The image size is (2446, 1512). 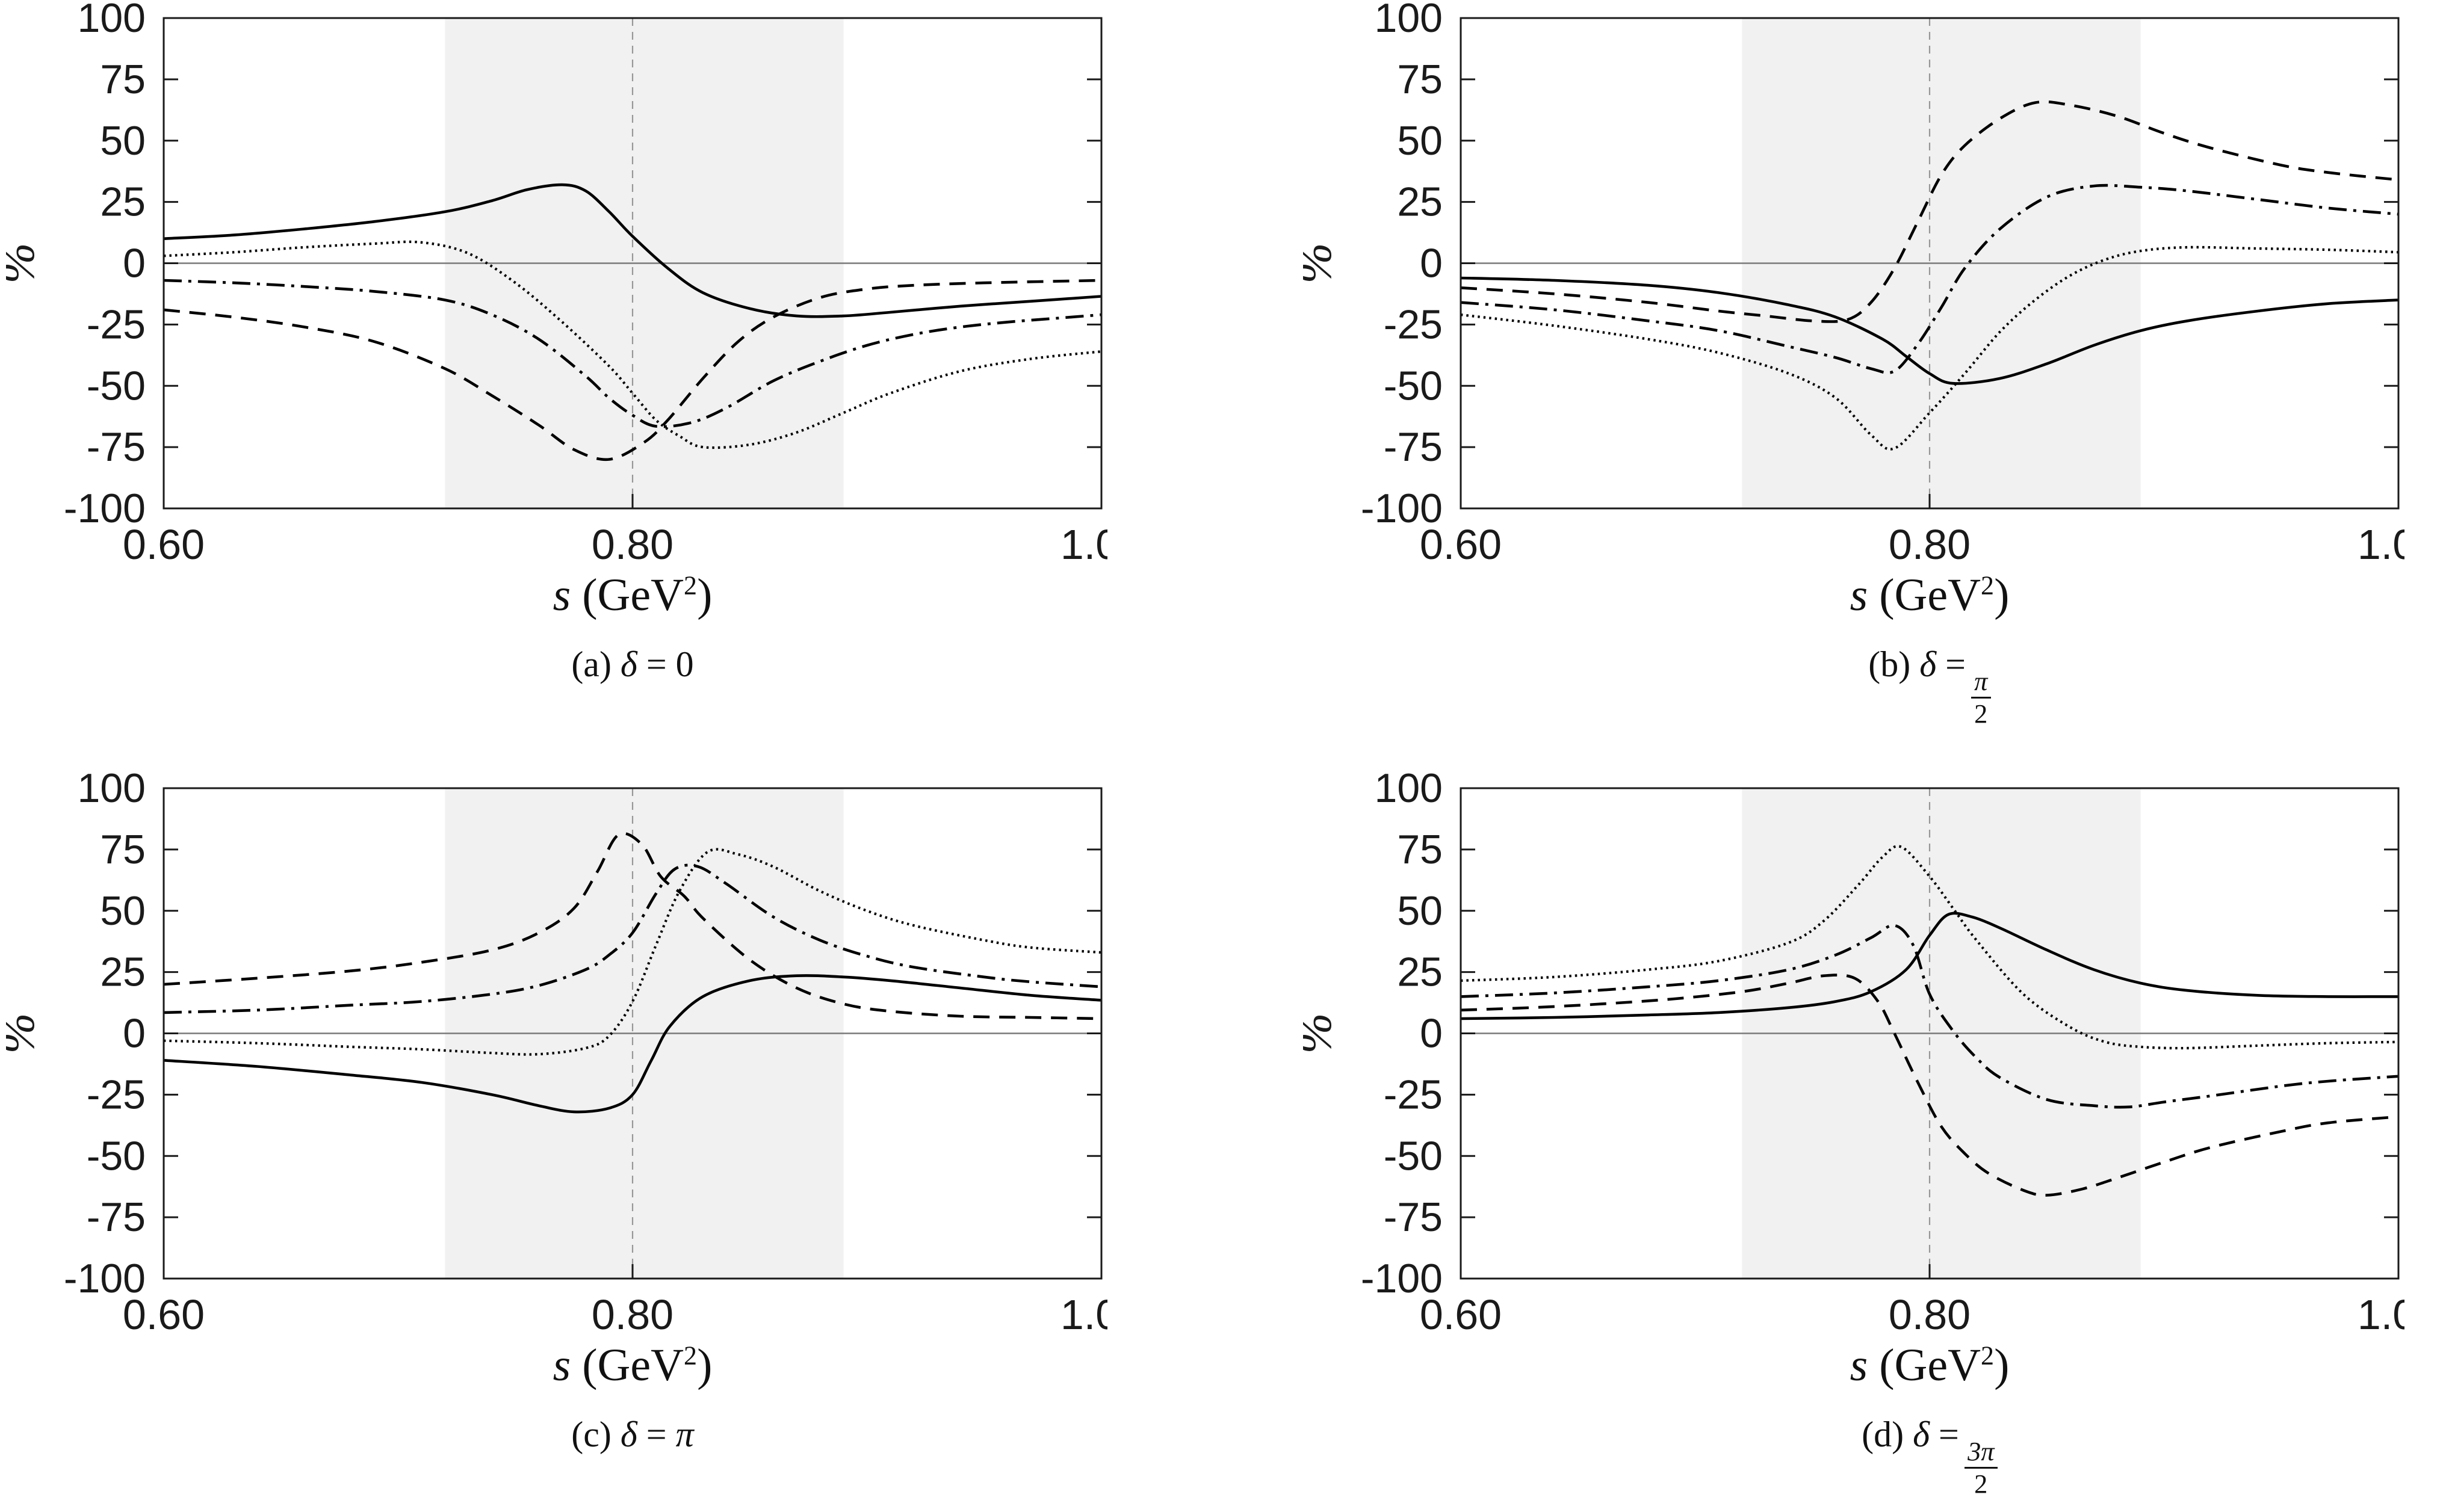 I want to click on caption-prefix: (d), so click(x=1883, y=1434).